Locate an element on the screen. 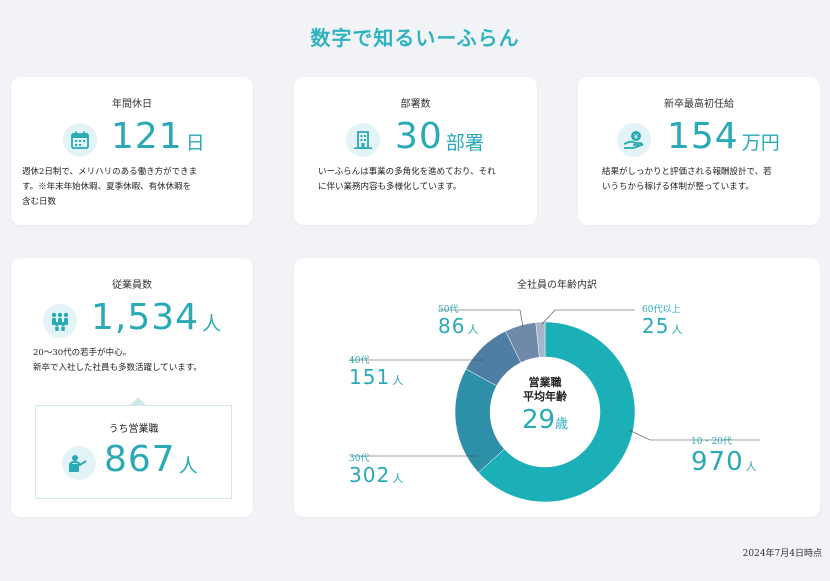  age-unit-30s: 人 is located at coordinates (398, 478).